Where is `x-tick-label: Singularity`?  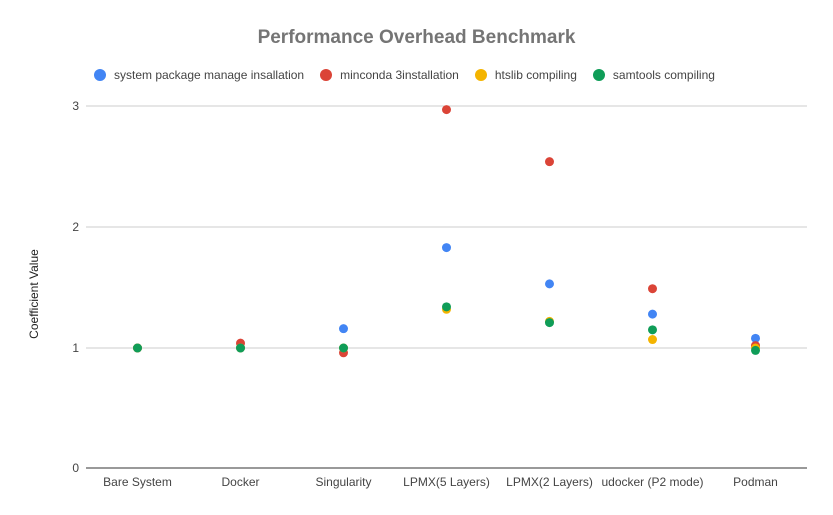 x-tick-label: Singularity is located at coordinates (343, 482).